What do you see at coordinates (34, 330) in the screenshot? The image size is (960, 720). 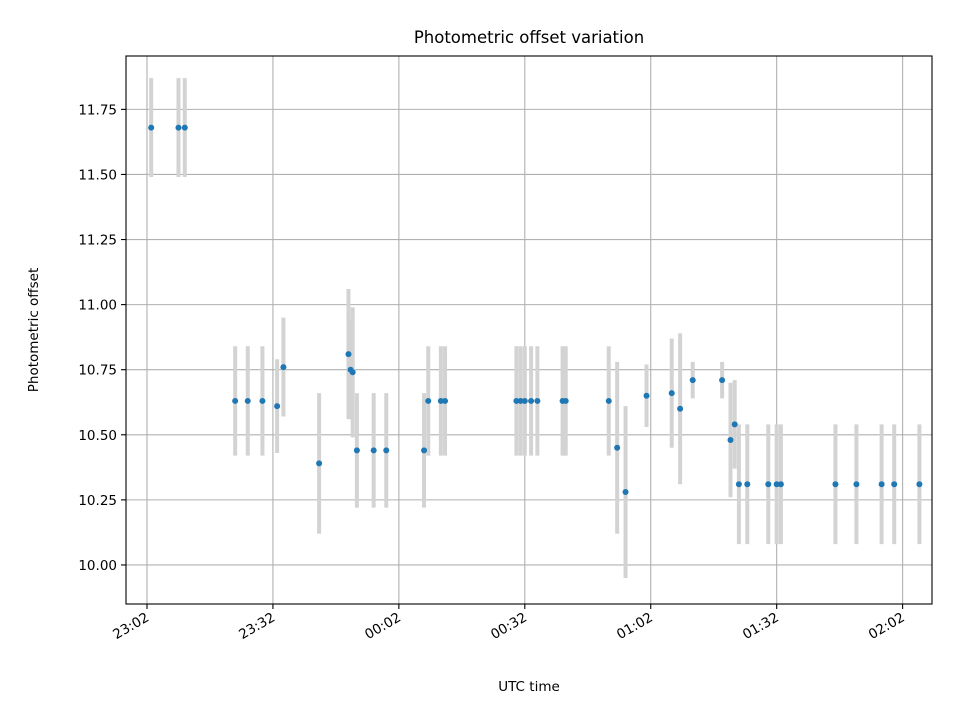 I see `y-axis-label: Photometric offset` at bounding box center [34, 330].